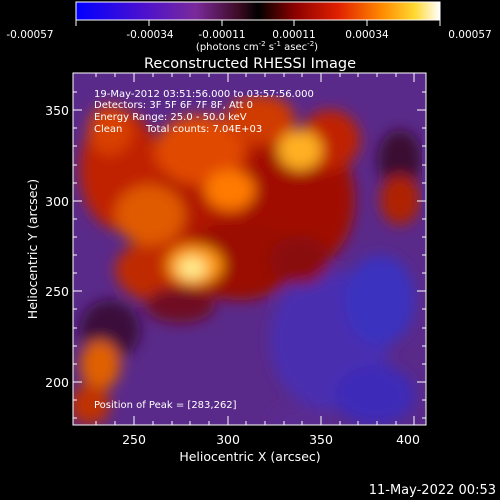 The height and width of the screenshot is (500, 500). Describe the element at coordinates (367, 35) in the screenshot. I see `colorbar-tick-label: 0.00034` at that location.